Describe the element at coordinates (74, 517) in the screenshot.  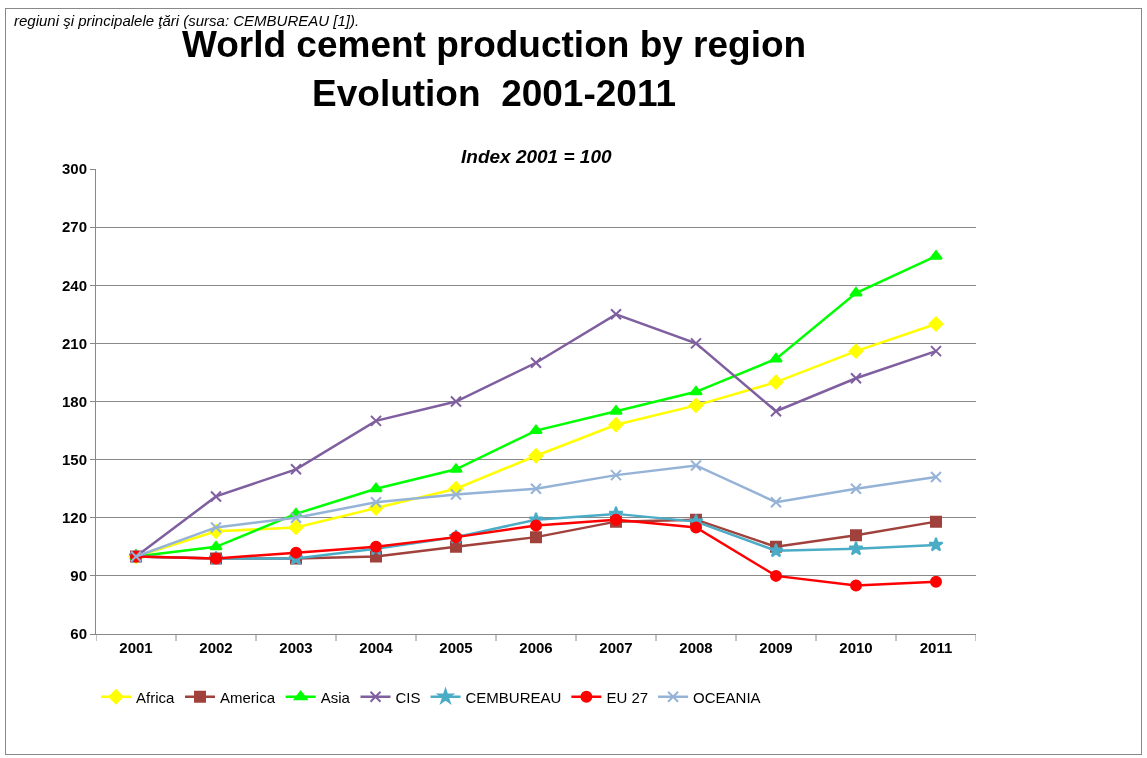
I see `y-tick-label: 120` at that location.